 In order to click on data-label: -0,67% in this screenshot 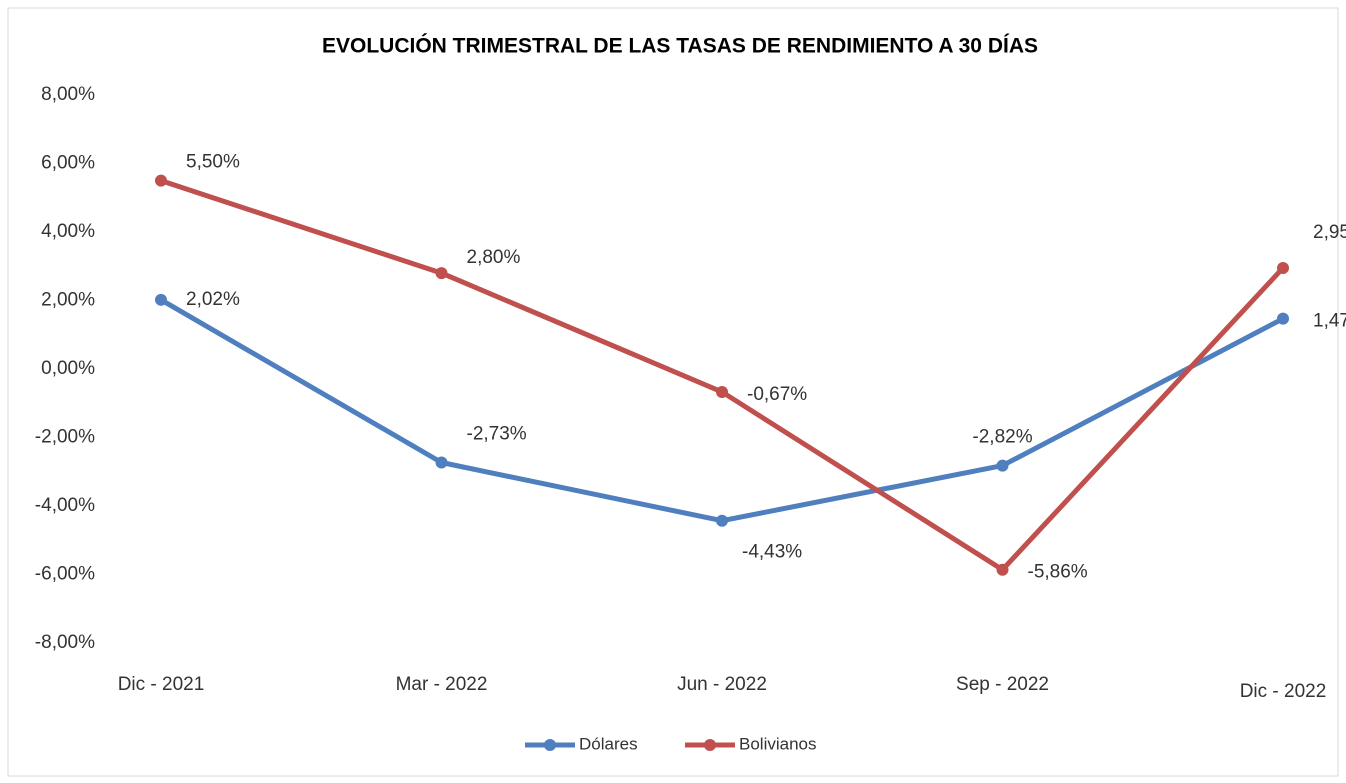, I will do `click(777, 394)`.